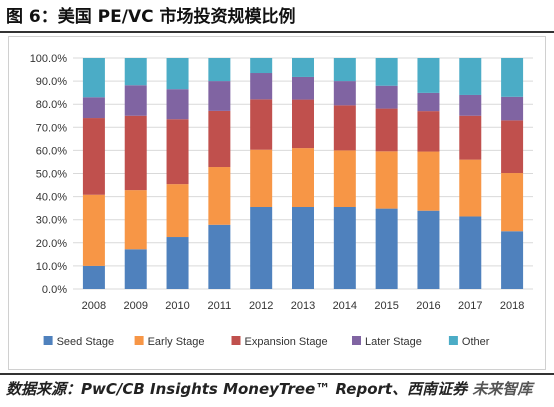  Describe the element at coordinates (51, 105) in the screenshot. I see `y-tick-label: 80.0%` at that location.